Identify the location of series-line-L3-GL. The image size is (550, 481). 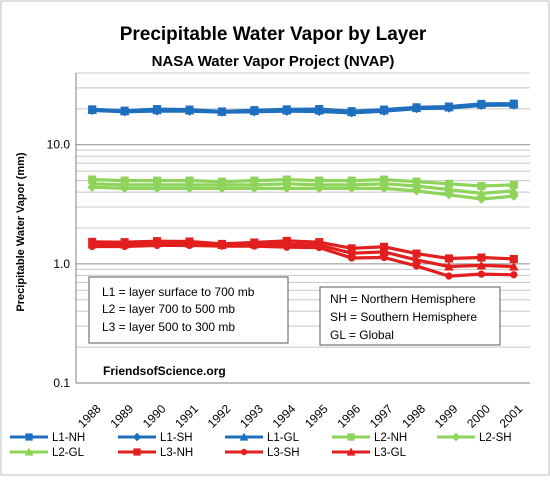
(303, 255).